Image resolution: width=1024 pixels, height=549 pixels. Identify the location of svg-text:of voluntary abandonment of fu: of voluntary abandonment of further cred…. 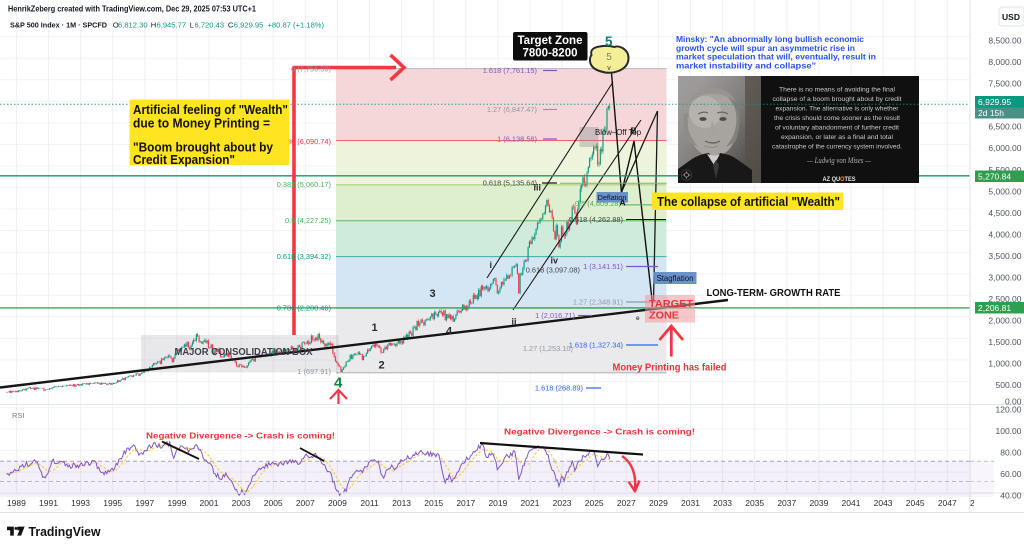
(837, 128).